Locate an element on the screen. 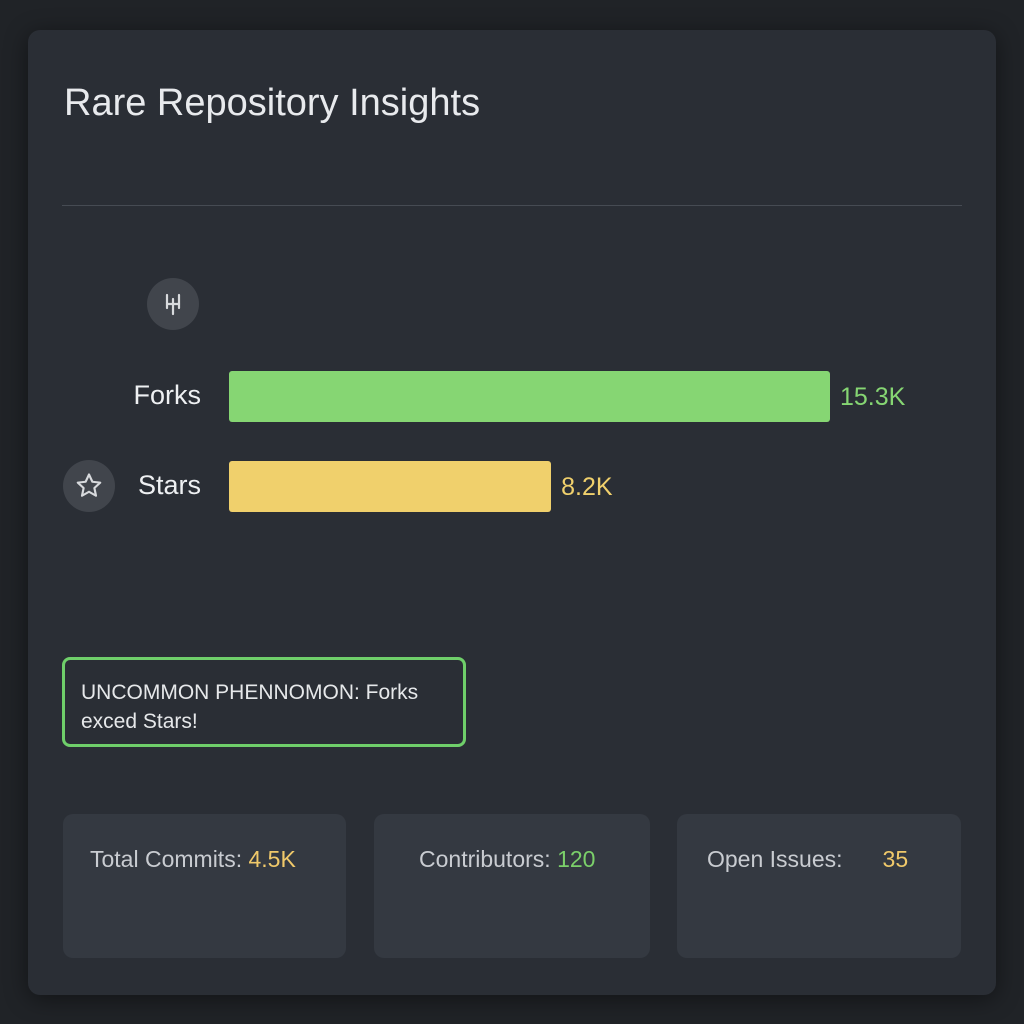 This screenshot has height=1024, width=1024. bar-value-stars: 8.2K is located at coordinates (587, 487).